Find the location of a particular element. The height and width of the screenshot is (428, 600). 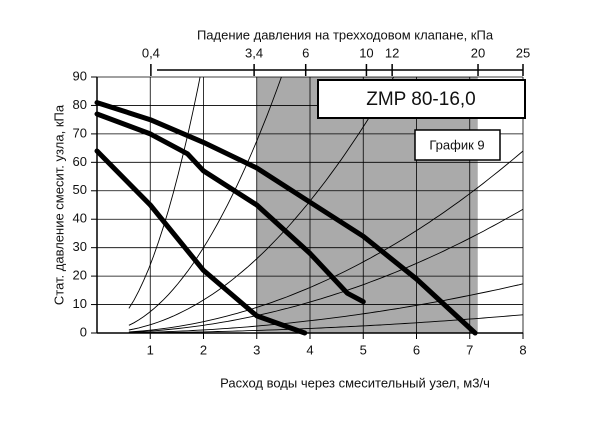

x2-tick-label: 20 is located at coordinates (478, 52).